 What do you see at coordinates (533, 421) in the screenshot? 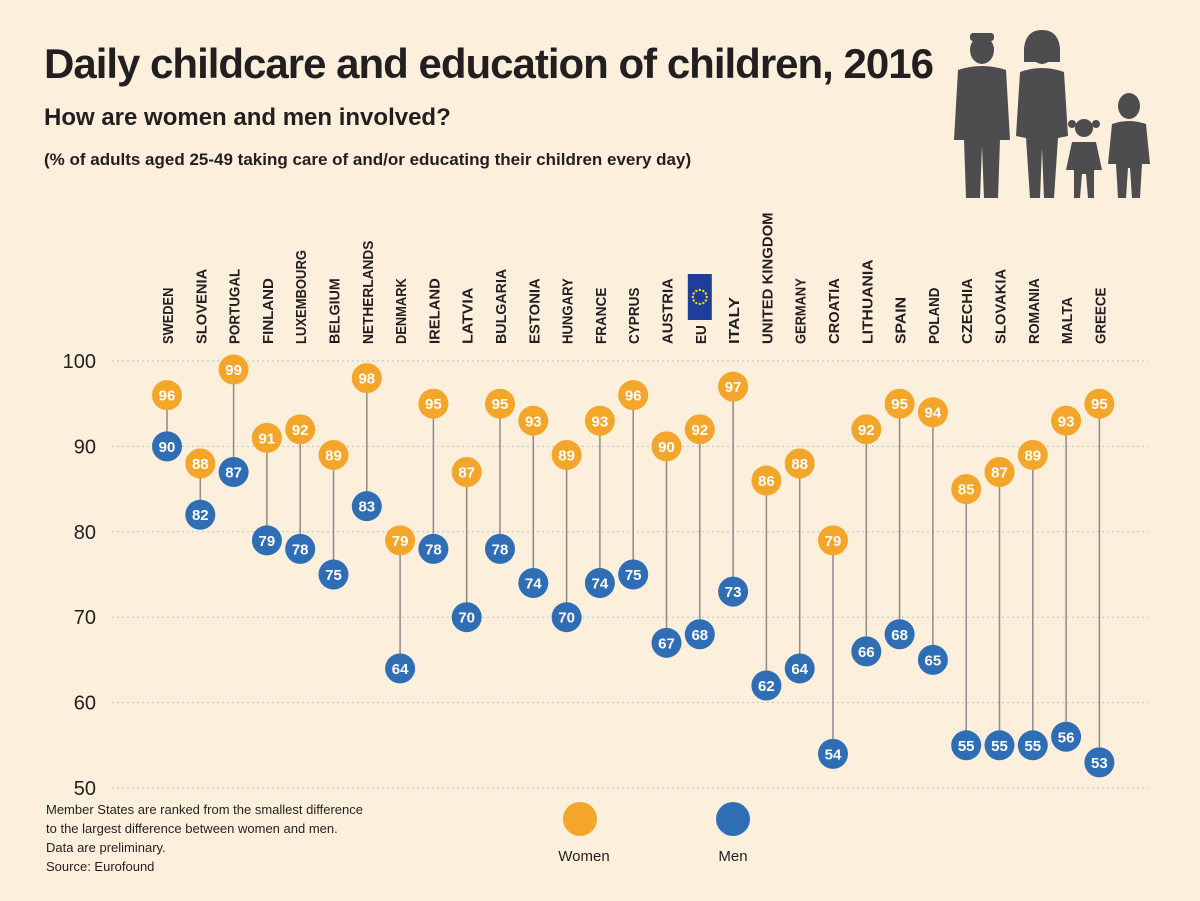
I see `women-value-label: 93` at bounding box center [533, 421].